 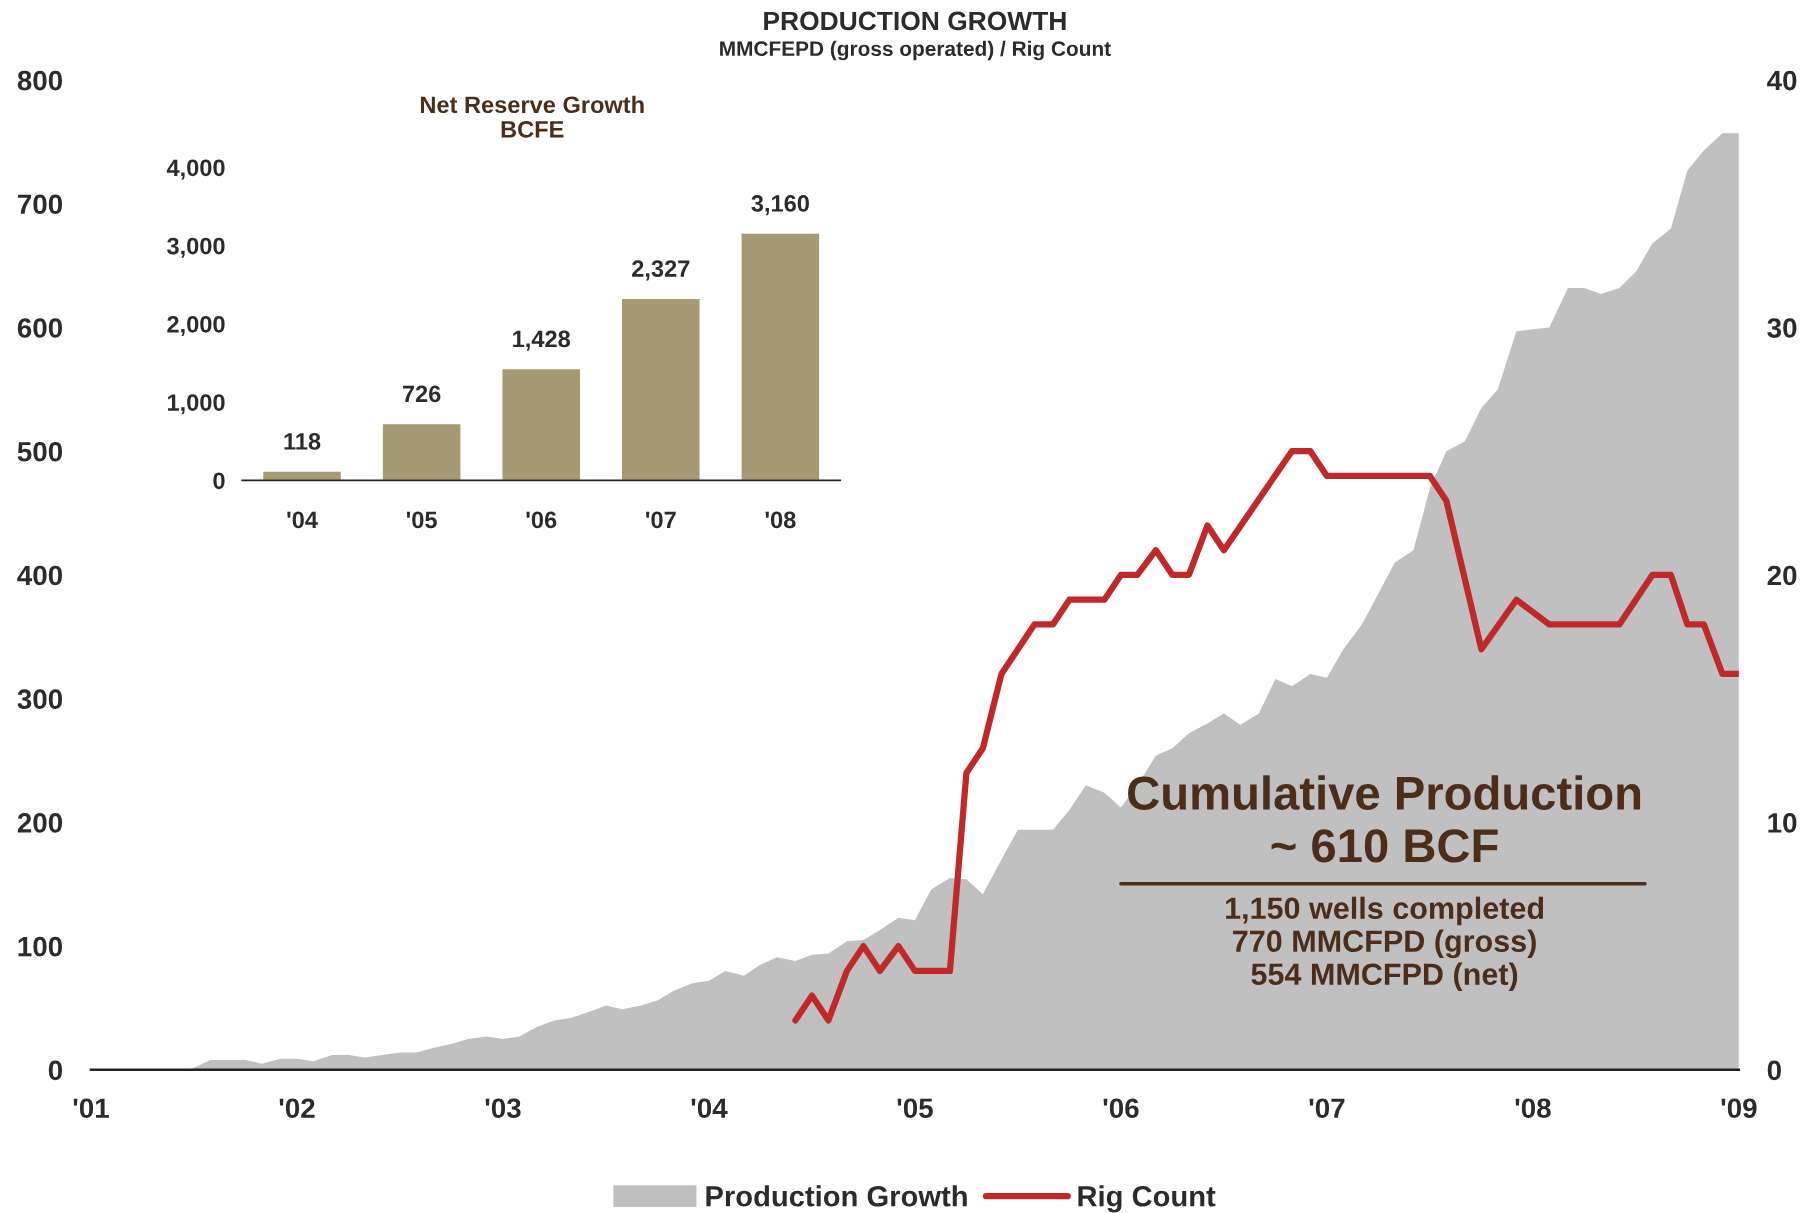 I want to click on y-tick-label: 700, so click(x=40, y=204).